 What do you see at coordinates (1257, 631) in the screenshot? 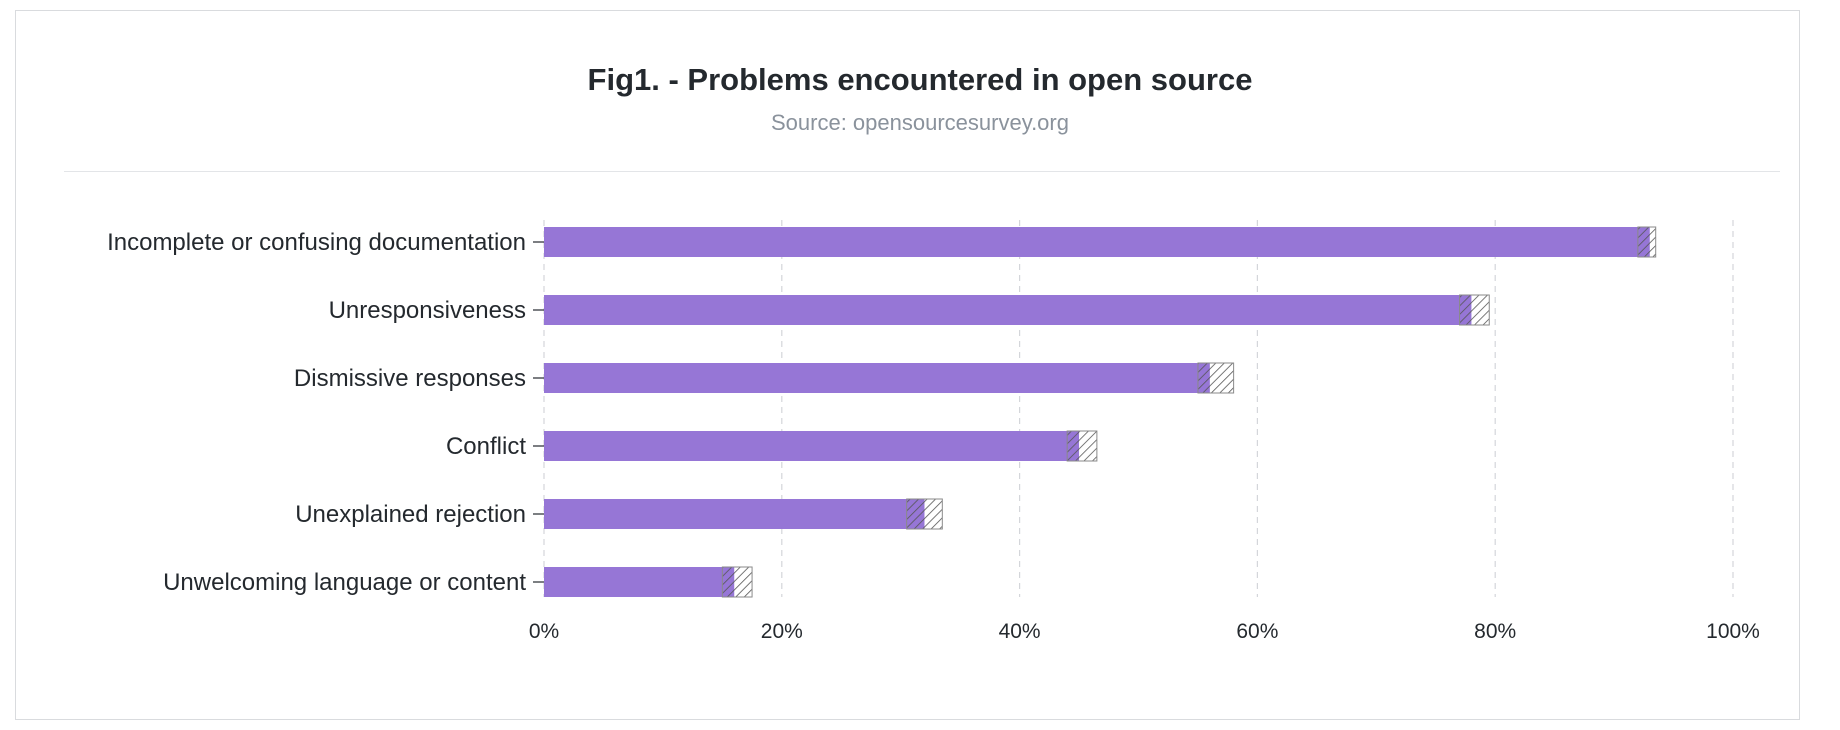
I see `x-tick-label: 60%` at bounding box center [1257, 631].